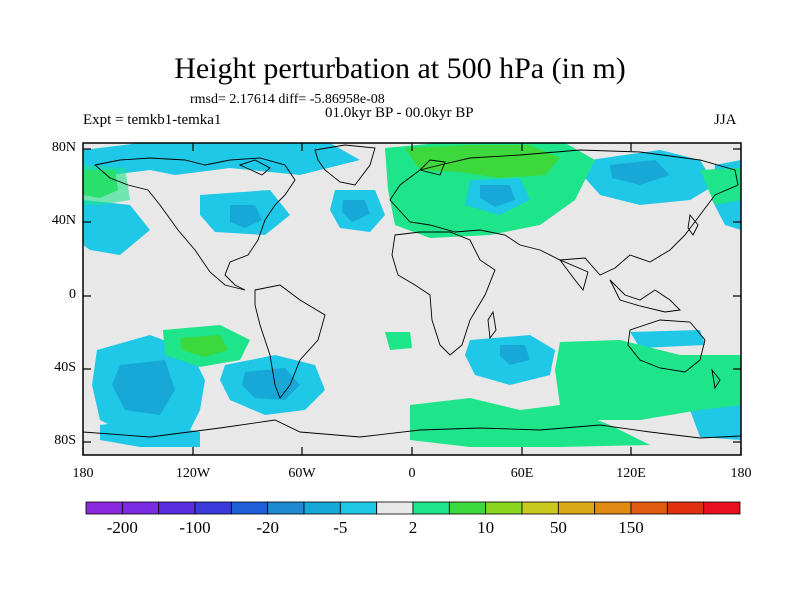 The height and width of the screenshot is (600, 800). Describe the element at coordinates (486, 527) in the screenshot. I see `colorbar-label: 10` at that location.